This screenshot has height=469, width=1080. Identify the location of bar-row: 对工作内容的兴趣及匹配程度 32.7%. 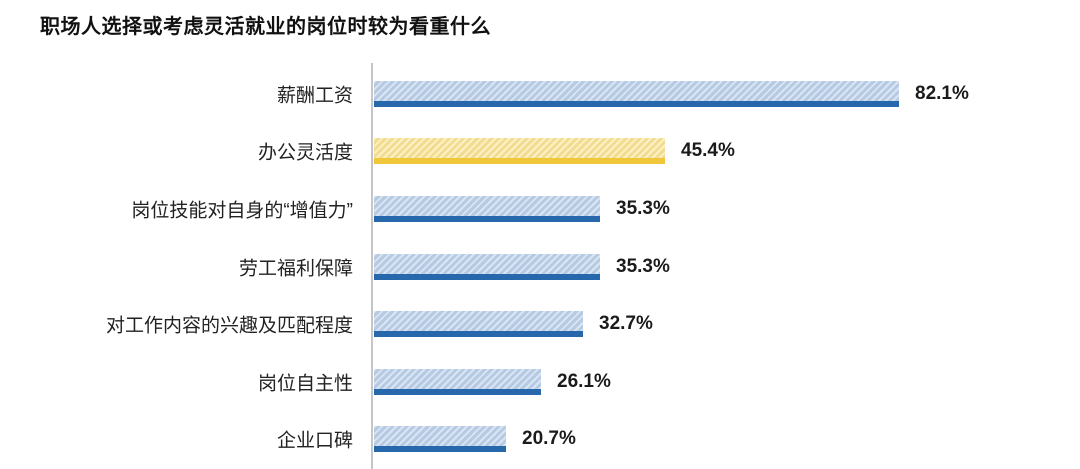
(540, 324).